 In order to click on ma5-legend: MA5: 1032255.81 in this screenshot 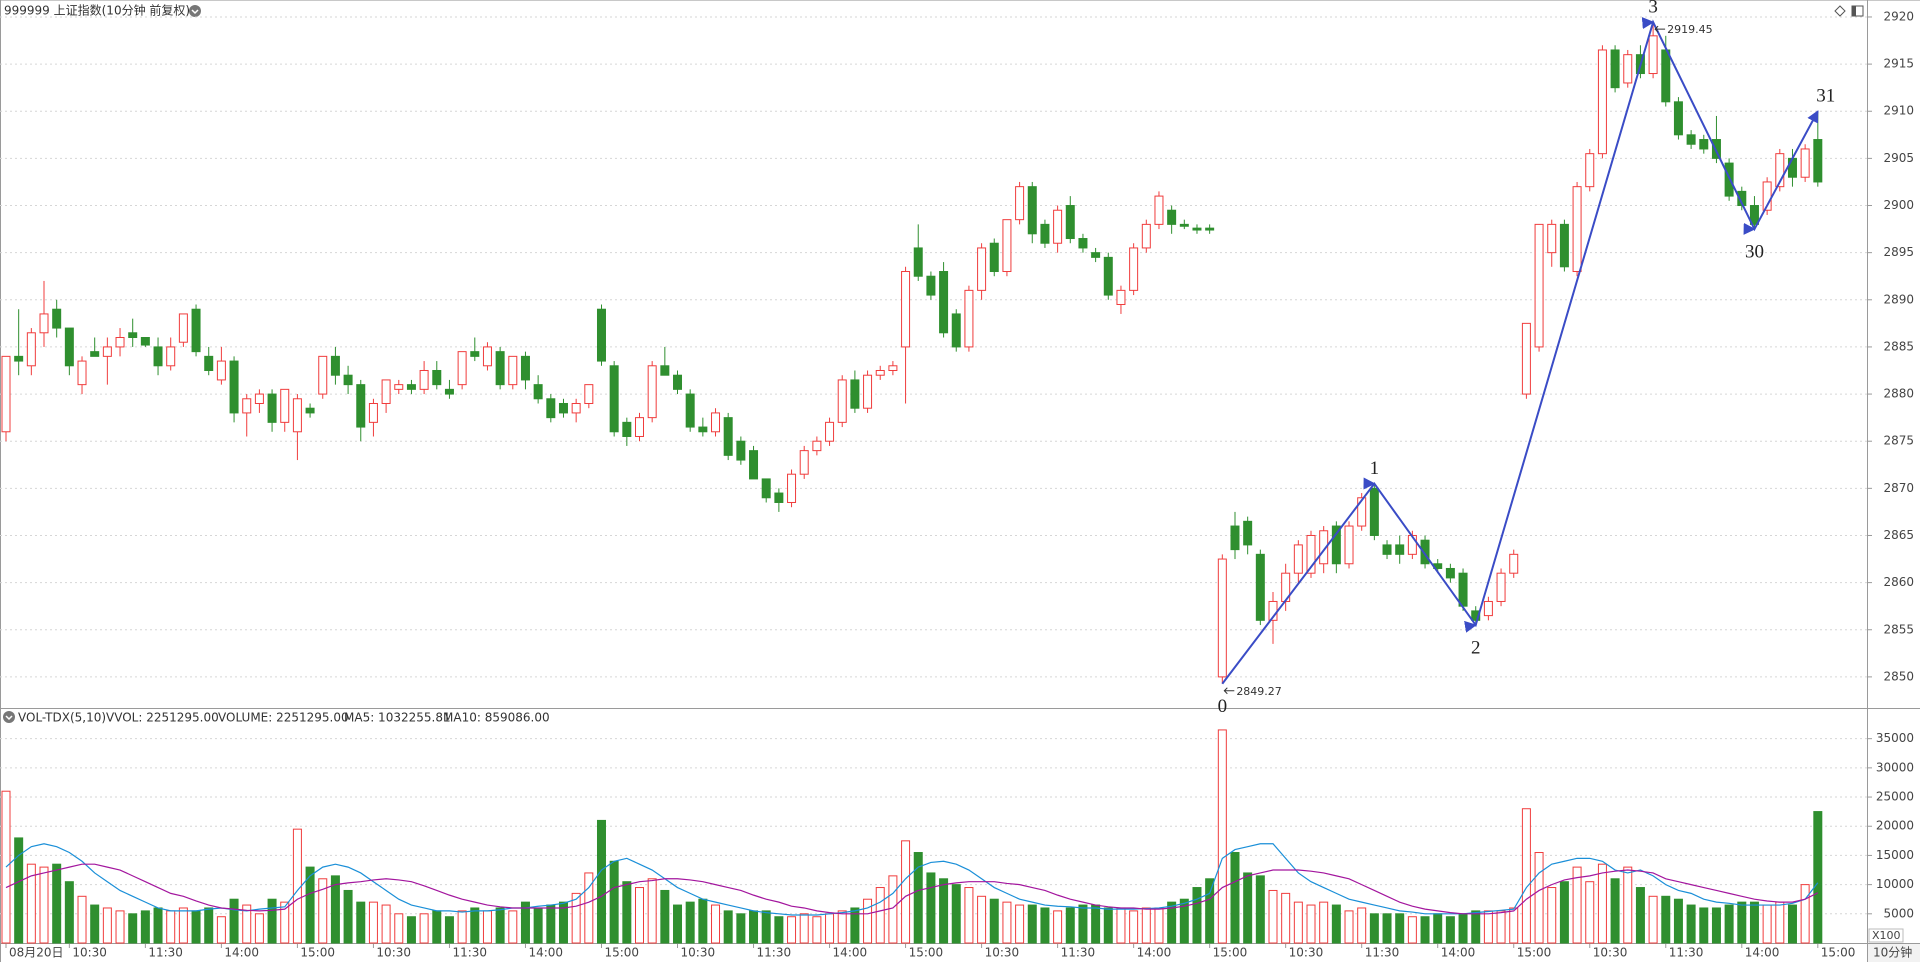, I will do `click(397, 718)`.